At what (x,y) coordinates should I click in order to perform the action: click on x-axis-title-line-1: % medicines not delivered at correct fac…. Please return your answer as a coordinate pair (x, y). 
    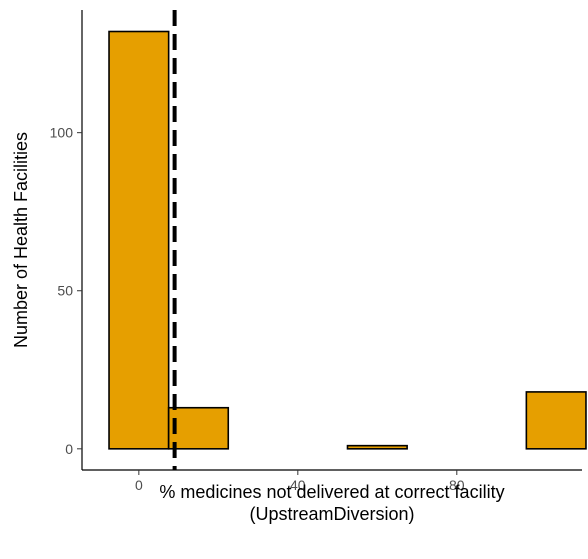
    Looking at the image, I should click on (331, 492).